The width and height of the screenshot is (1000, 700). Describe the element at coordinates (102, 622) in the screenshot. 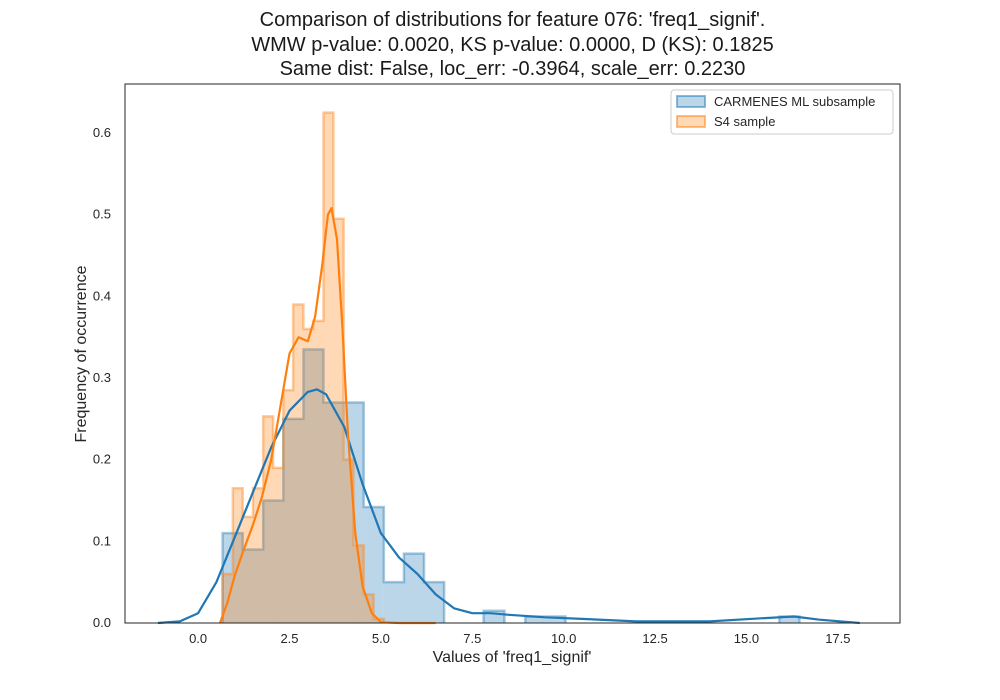

I see `y-tick-label: 0.0` at that location.